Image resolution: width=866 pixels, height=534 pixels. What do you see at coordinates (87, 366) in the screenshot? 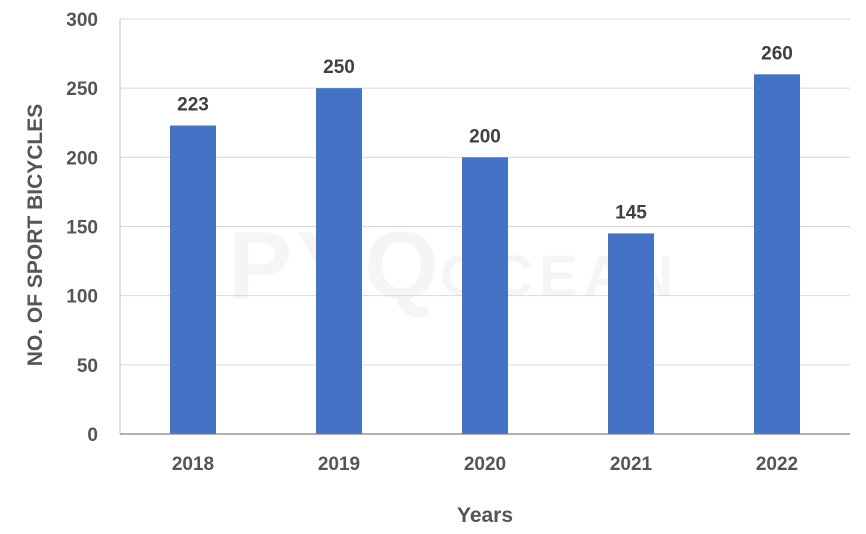
I see `y-tick-label: 50` at bounding box center [87, 366].